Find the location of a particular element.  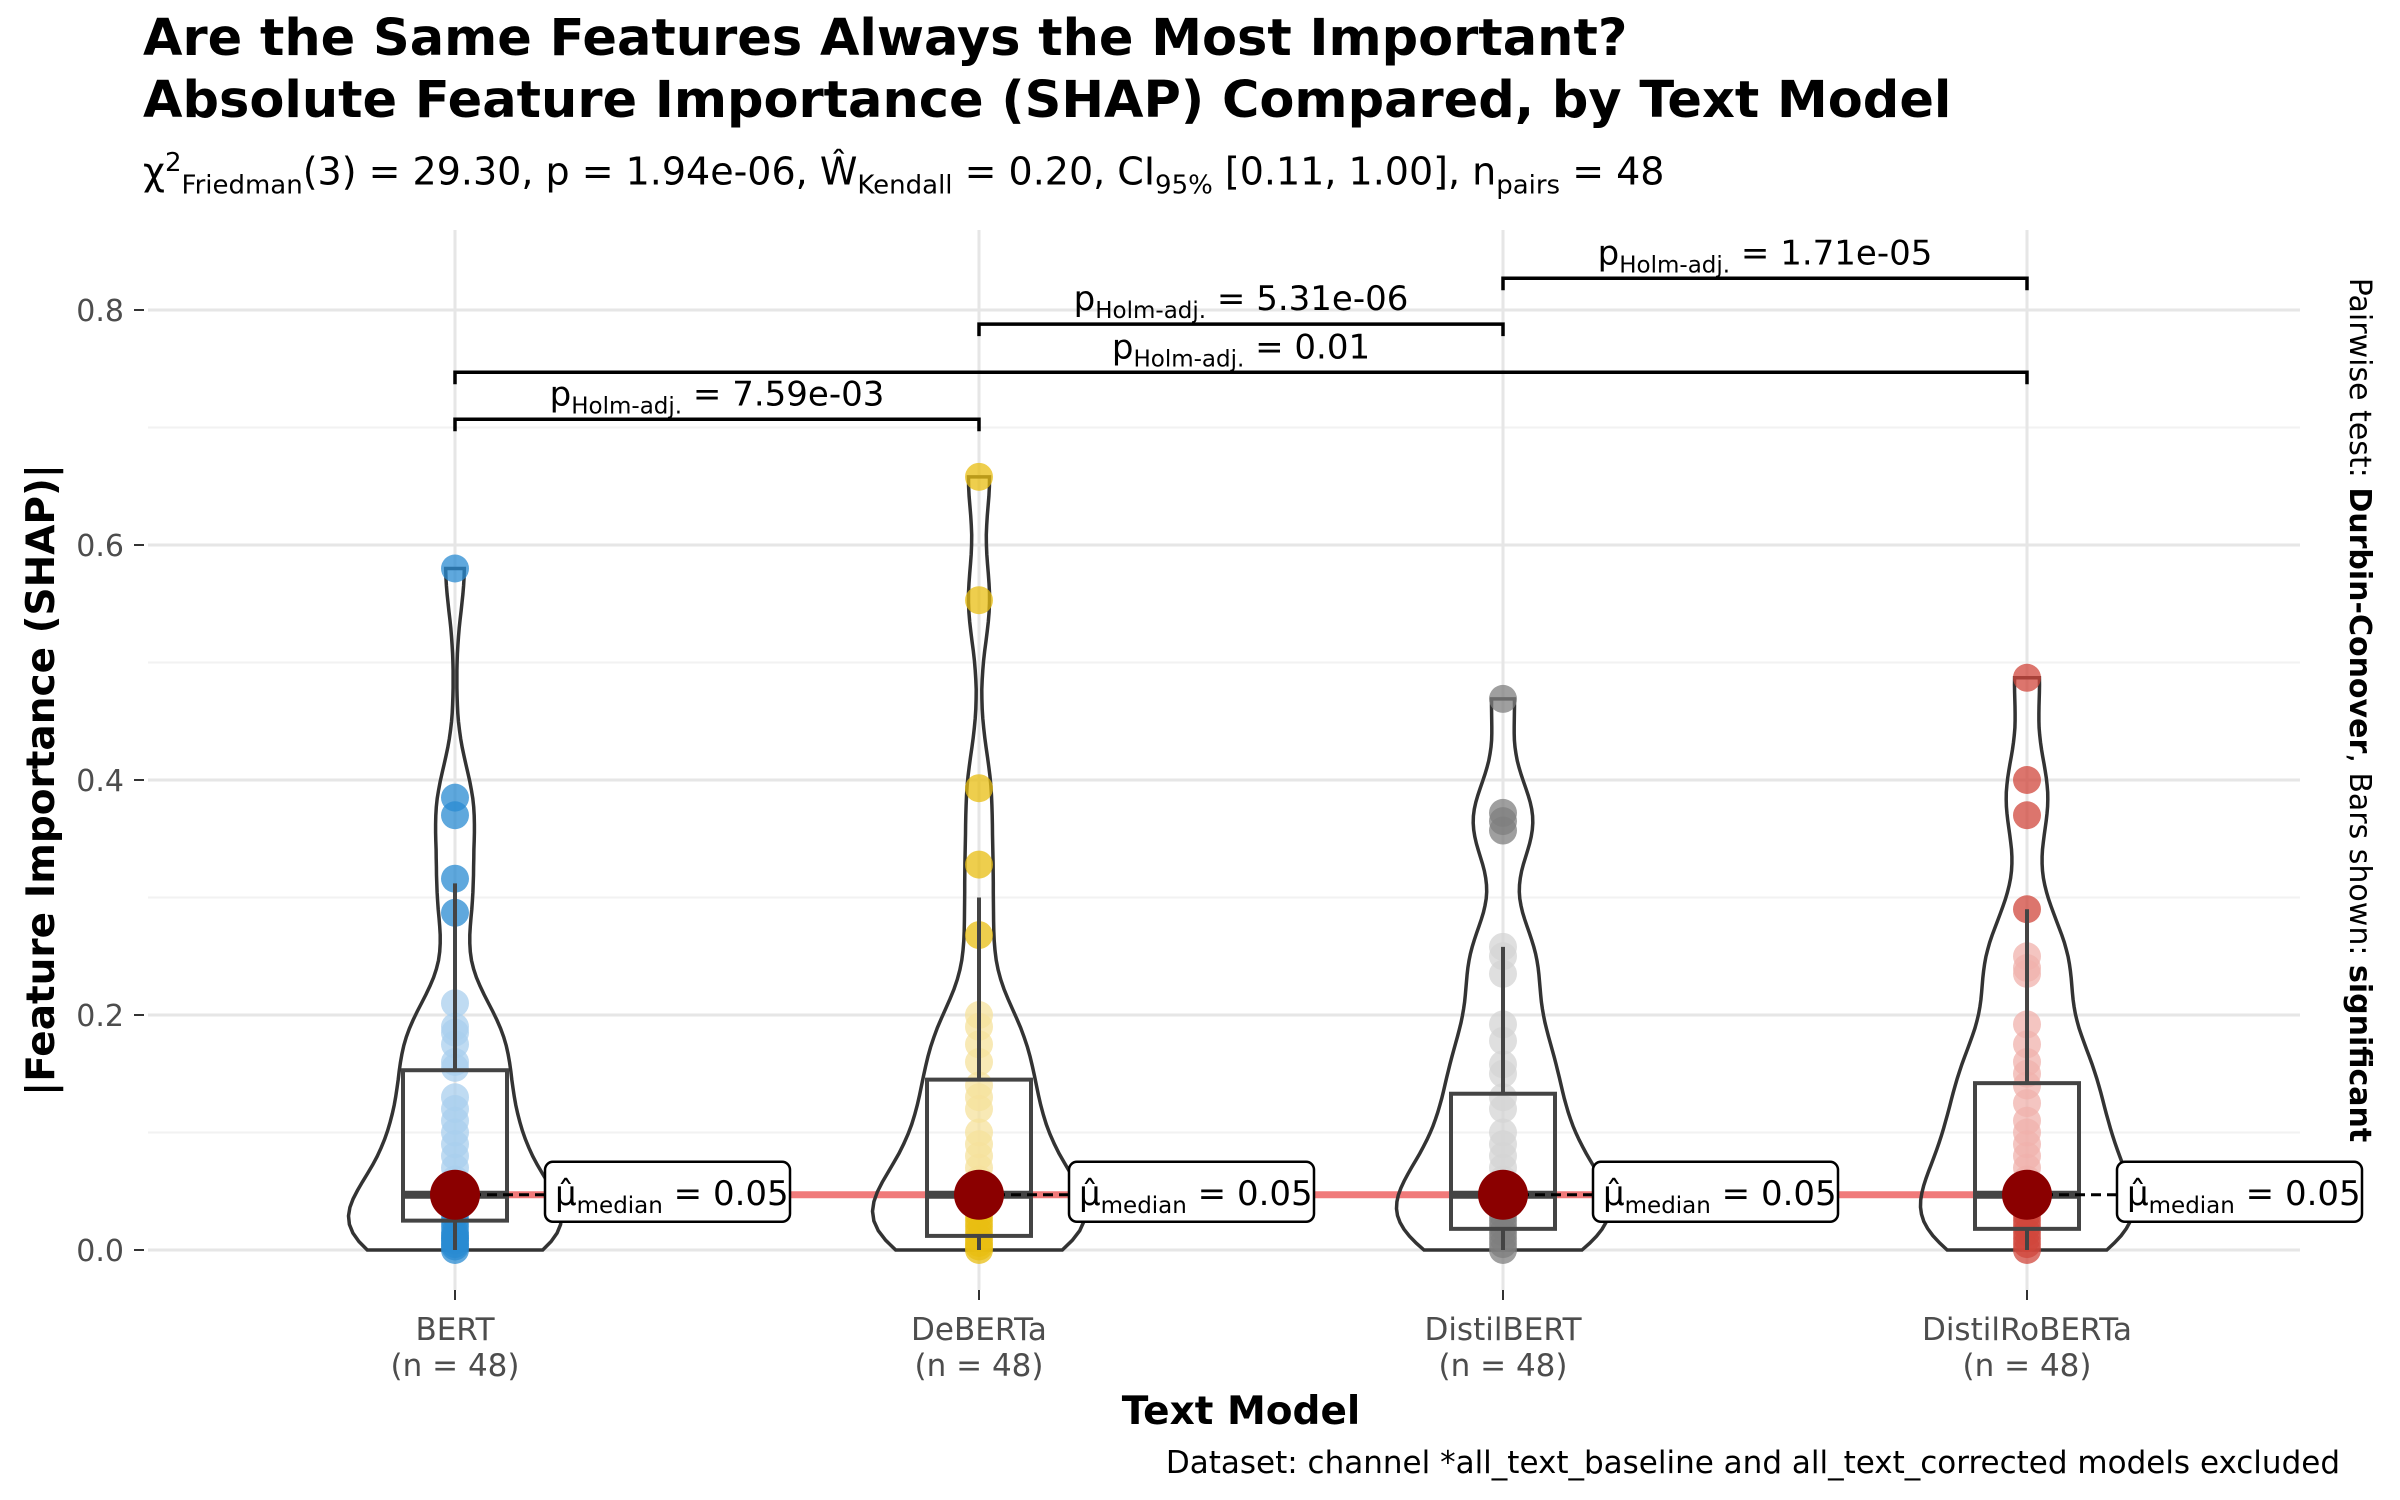

y-tick-label: 0.2 is located at coordinates (100, 1016).